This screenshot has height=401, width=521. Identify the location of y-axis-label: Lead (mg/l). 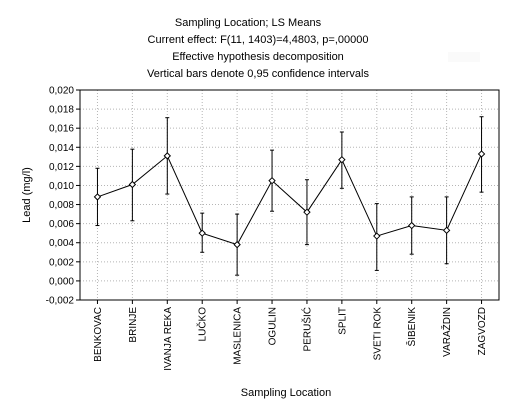
(27, 195).